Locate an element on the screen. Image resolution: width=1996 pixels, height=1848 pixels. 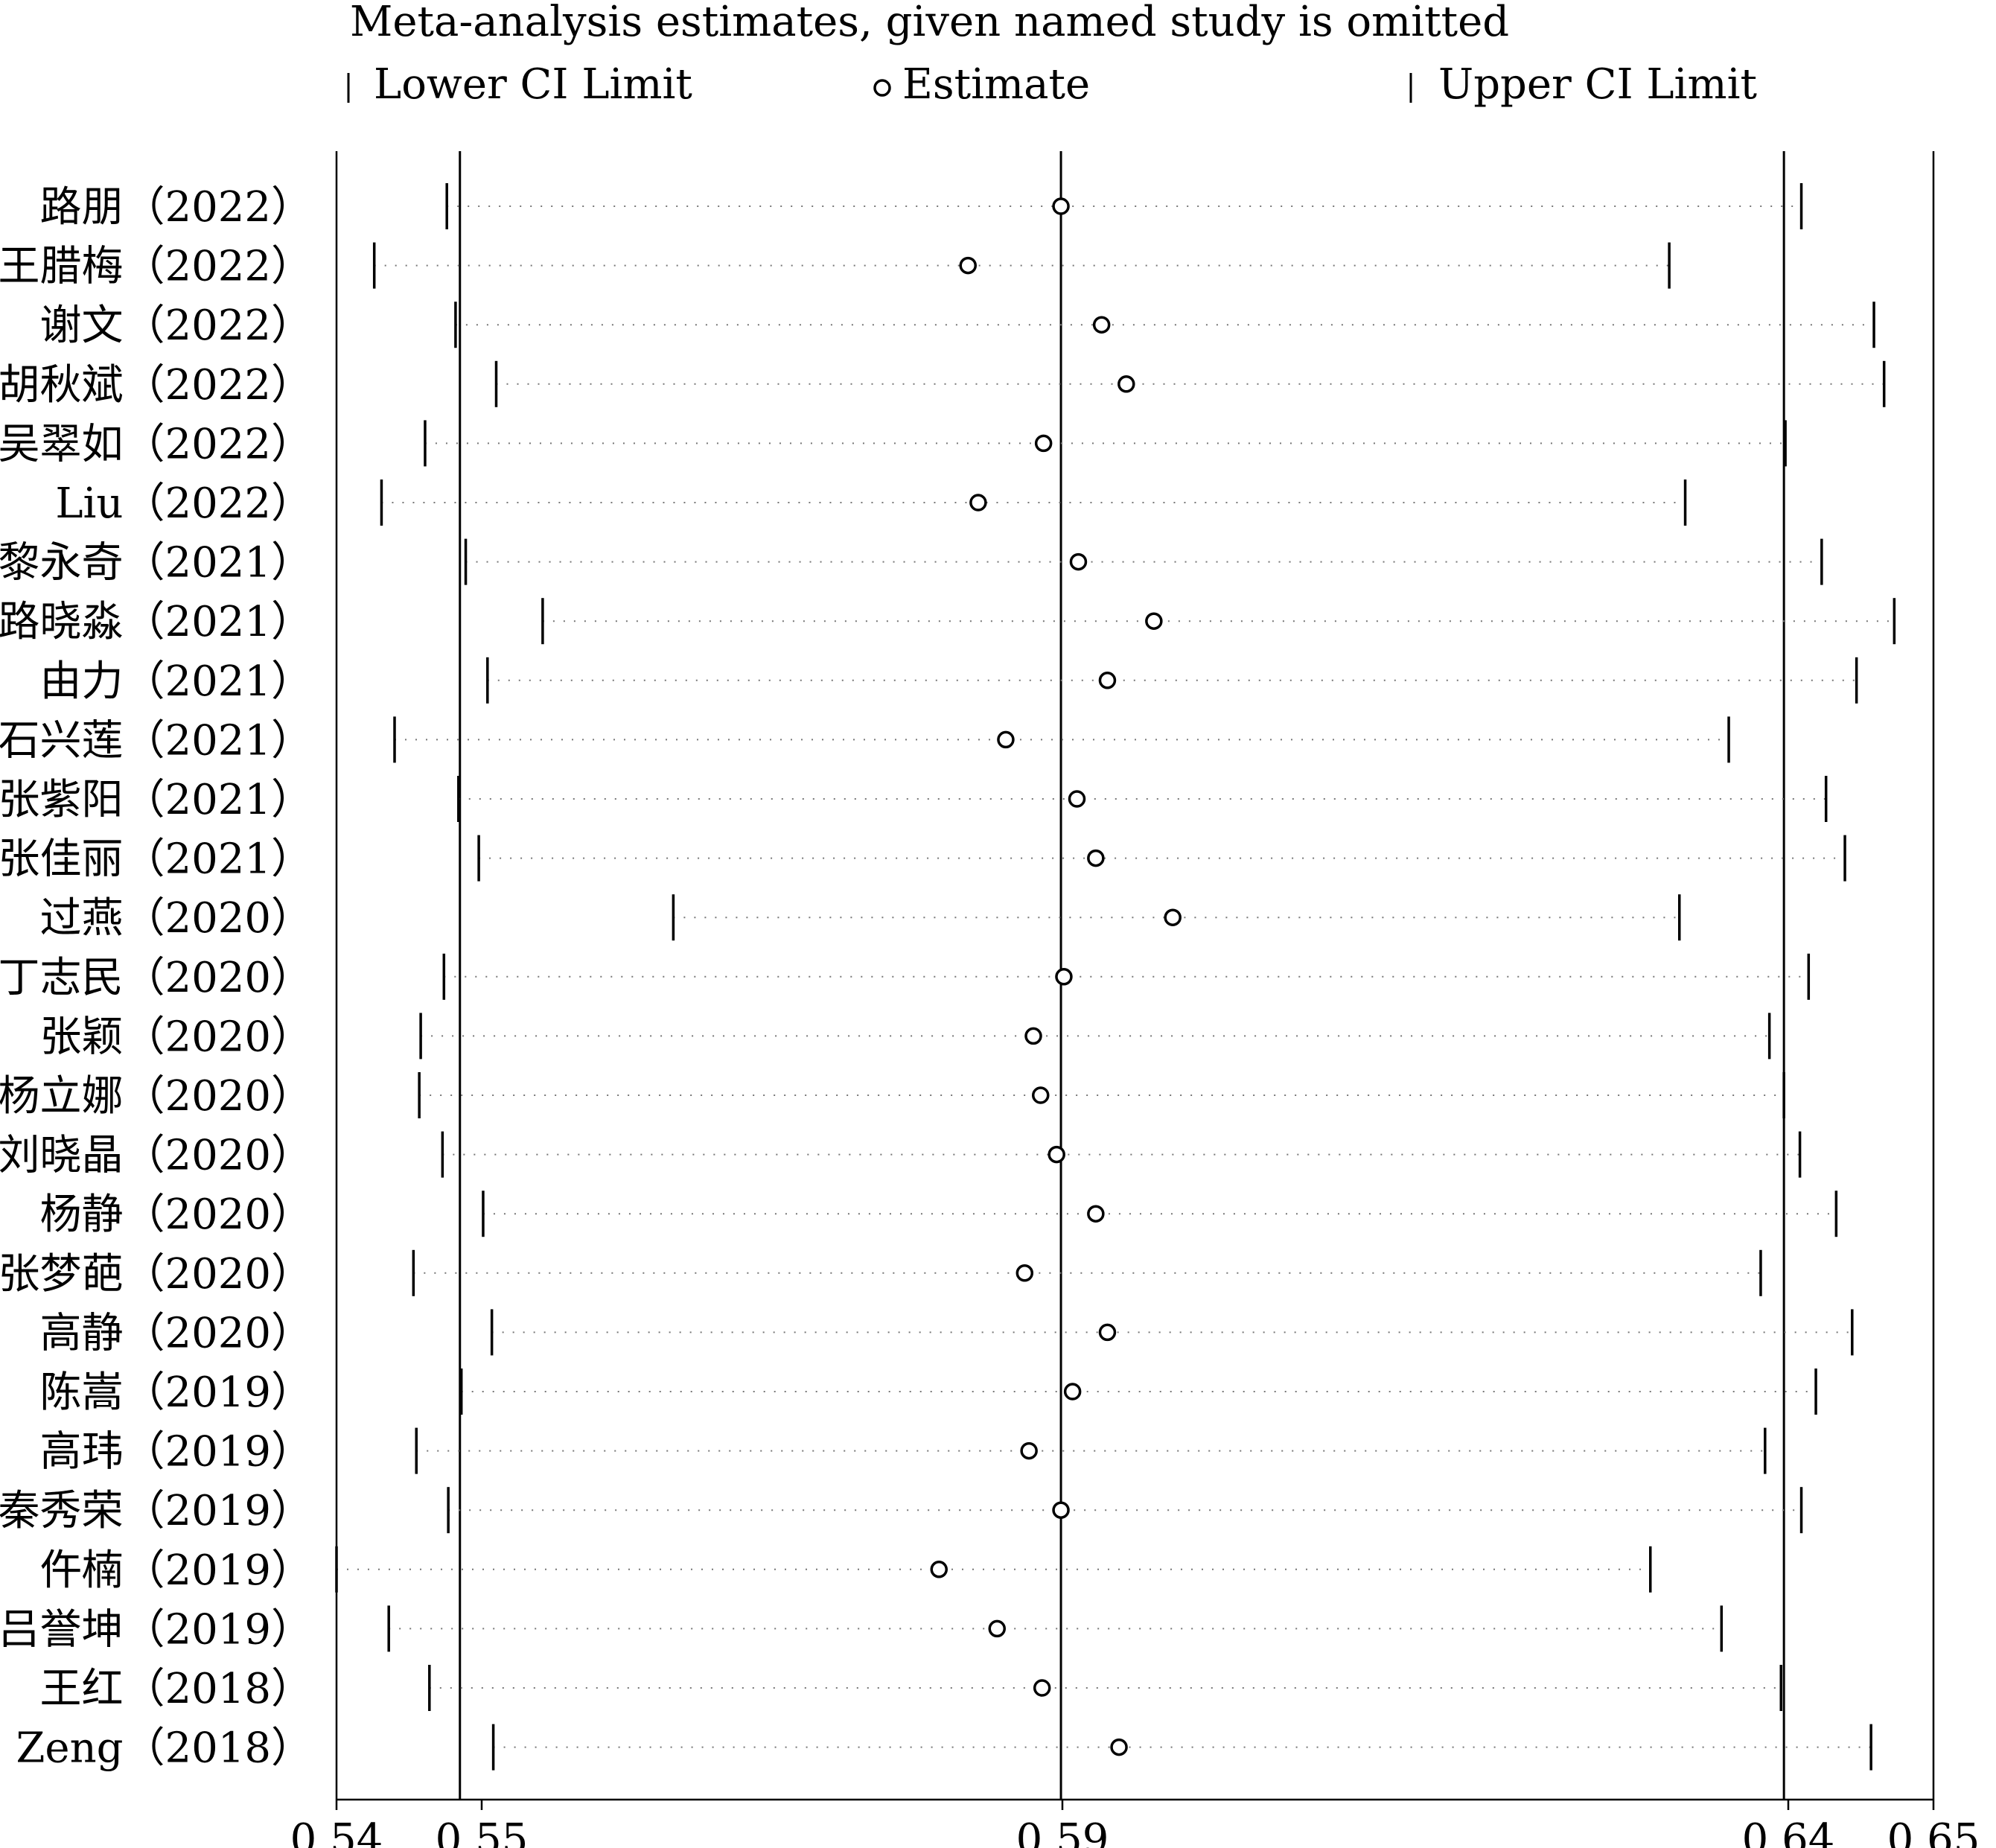
legend-upper-label: Upper CI Limit is located at coordinates (1597, 84).